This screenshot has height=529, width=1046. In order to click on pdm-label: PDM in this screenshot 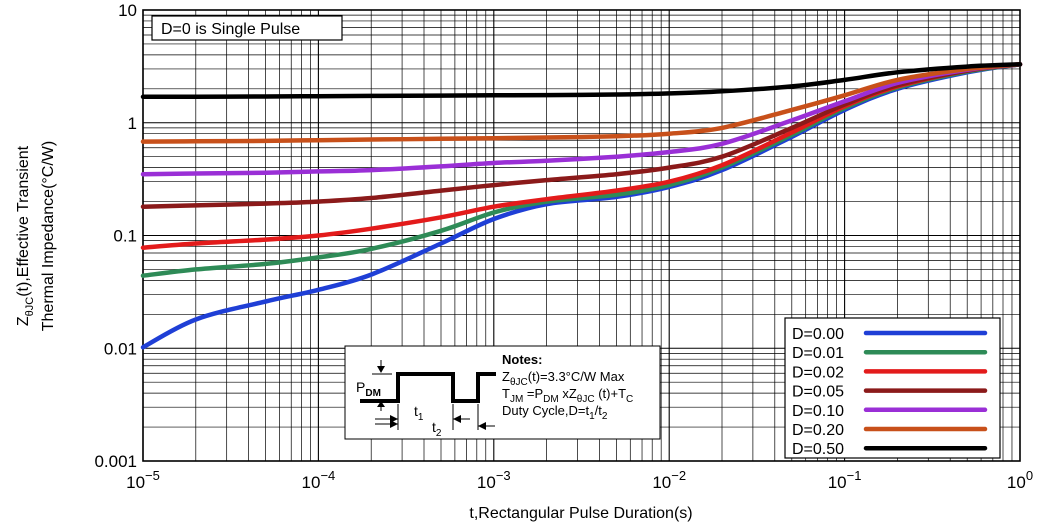, I will do `click(368, 389)`.